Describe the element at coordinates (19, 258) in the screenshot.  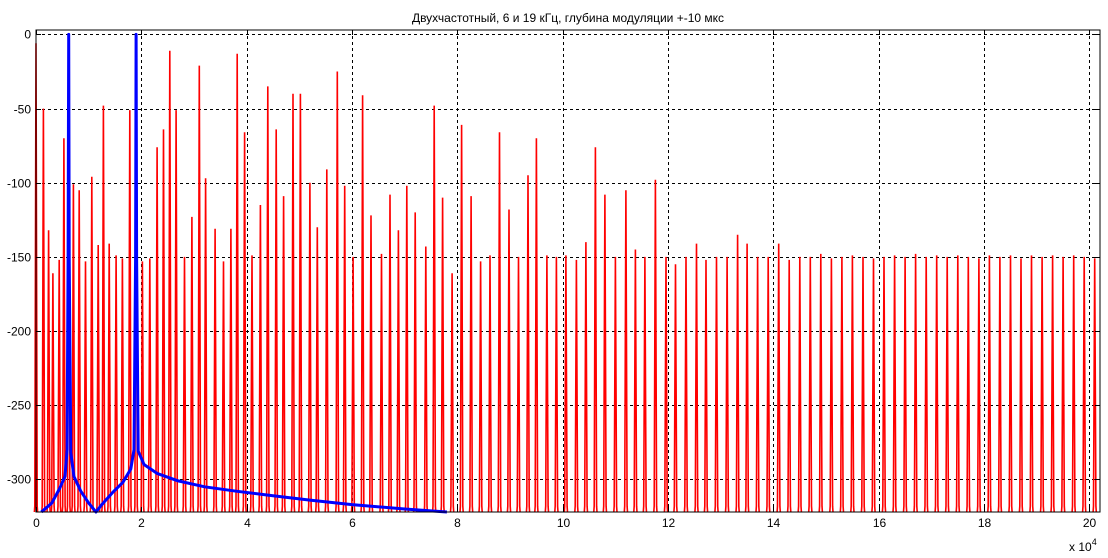
I see `y-tick-label: -150` at that location.